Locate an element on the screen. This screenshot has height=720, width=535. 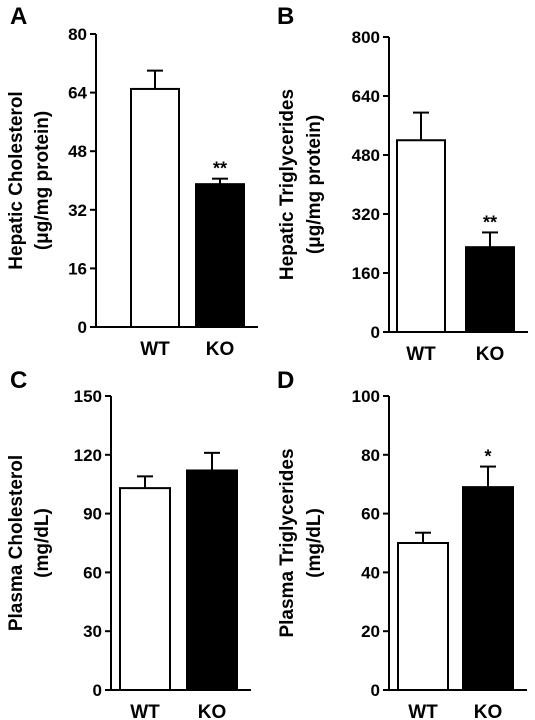
panel-letter-a: A is located at coordinates (18, 16).